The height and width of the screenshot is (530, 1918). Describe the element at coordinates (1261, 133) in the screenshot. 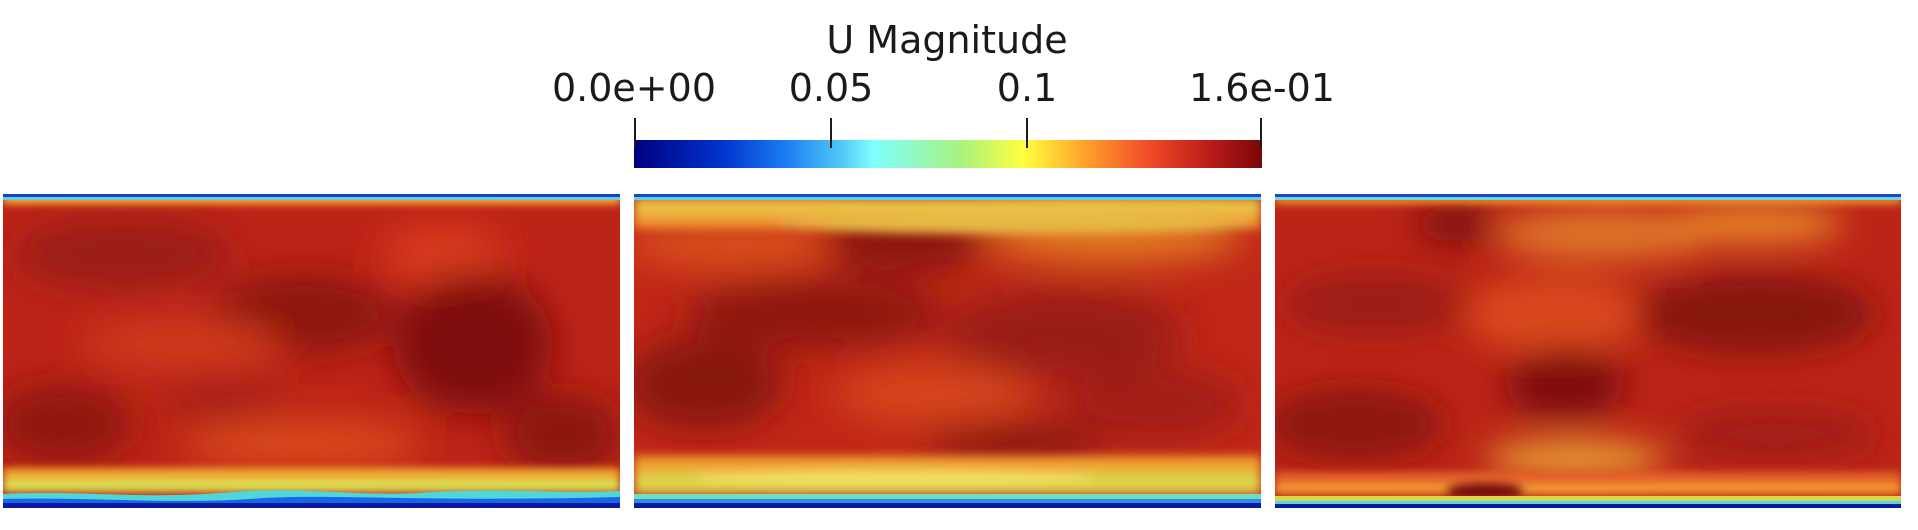

I see `colorbar-tick-max` at that location.